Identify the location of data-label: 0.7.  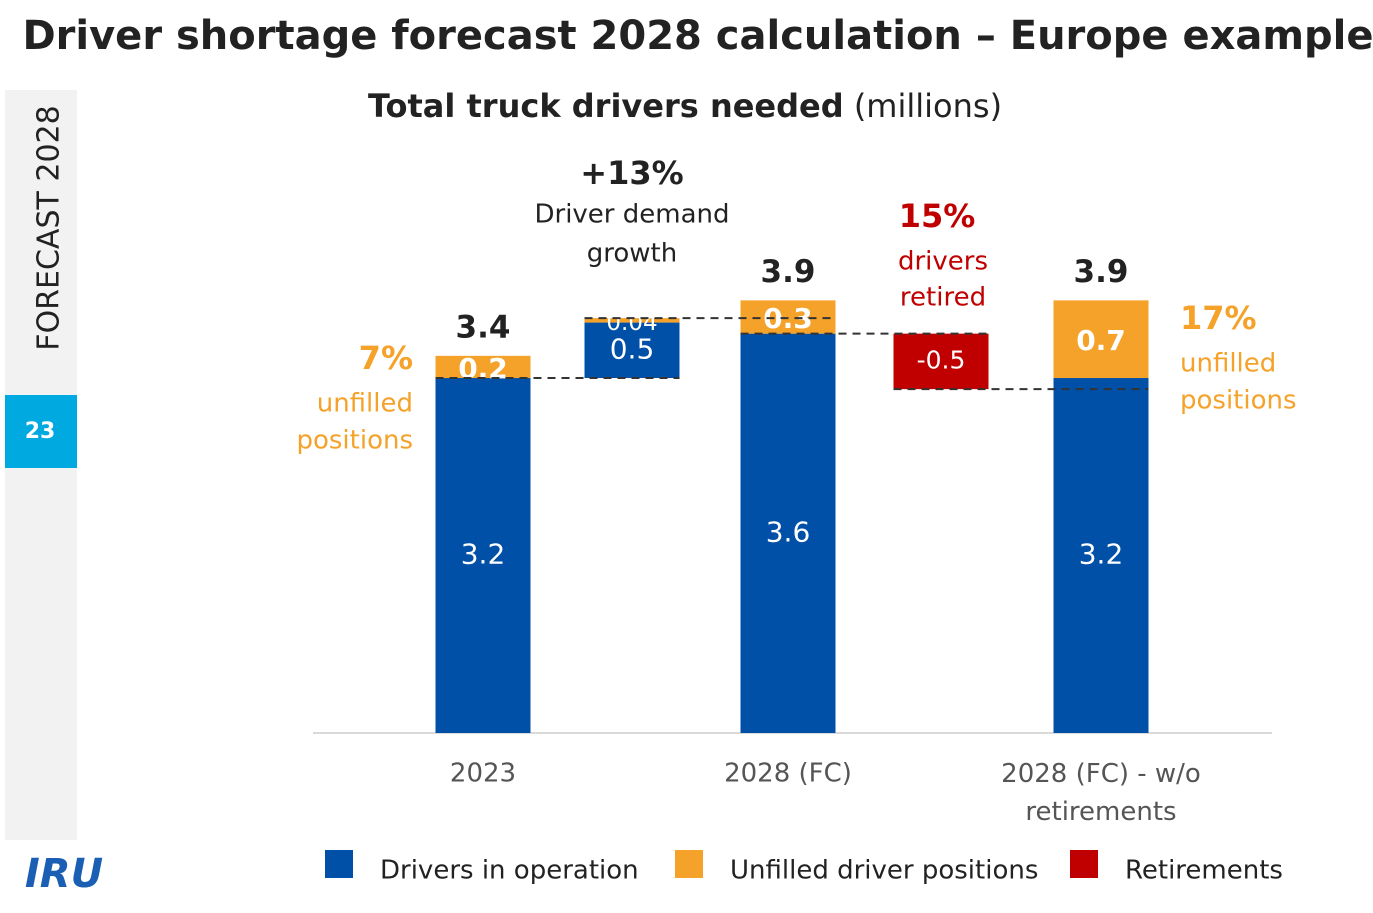
(1101, 340).